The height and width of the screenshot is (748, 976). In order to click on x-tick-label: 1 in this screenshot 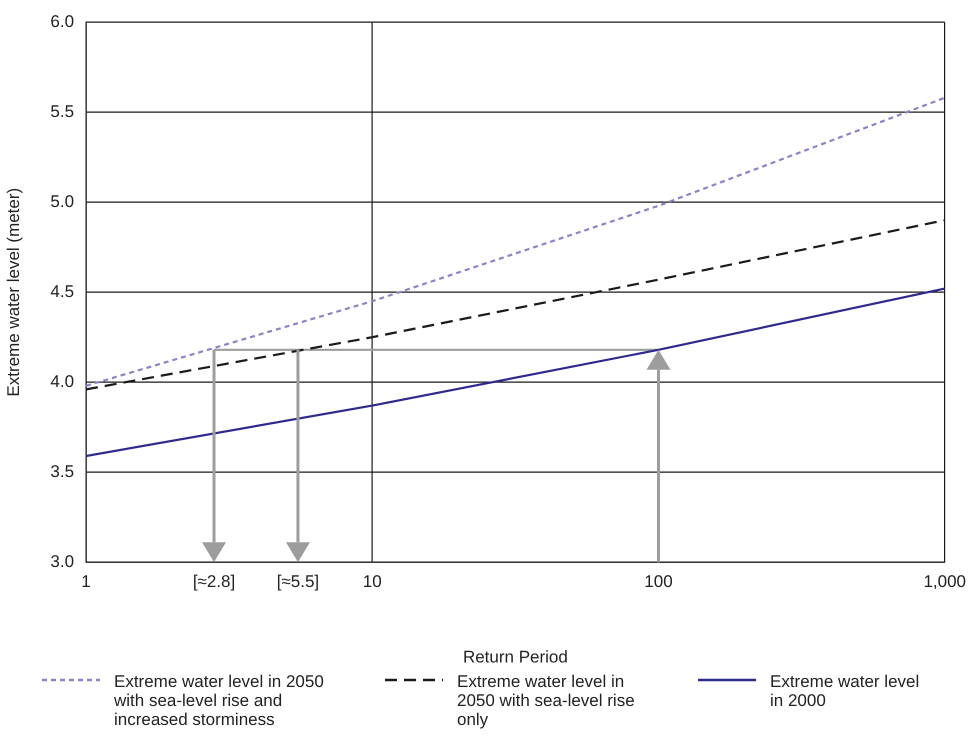, I will do `click(86, 582)`.